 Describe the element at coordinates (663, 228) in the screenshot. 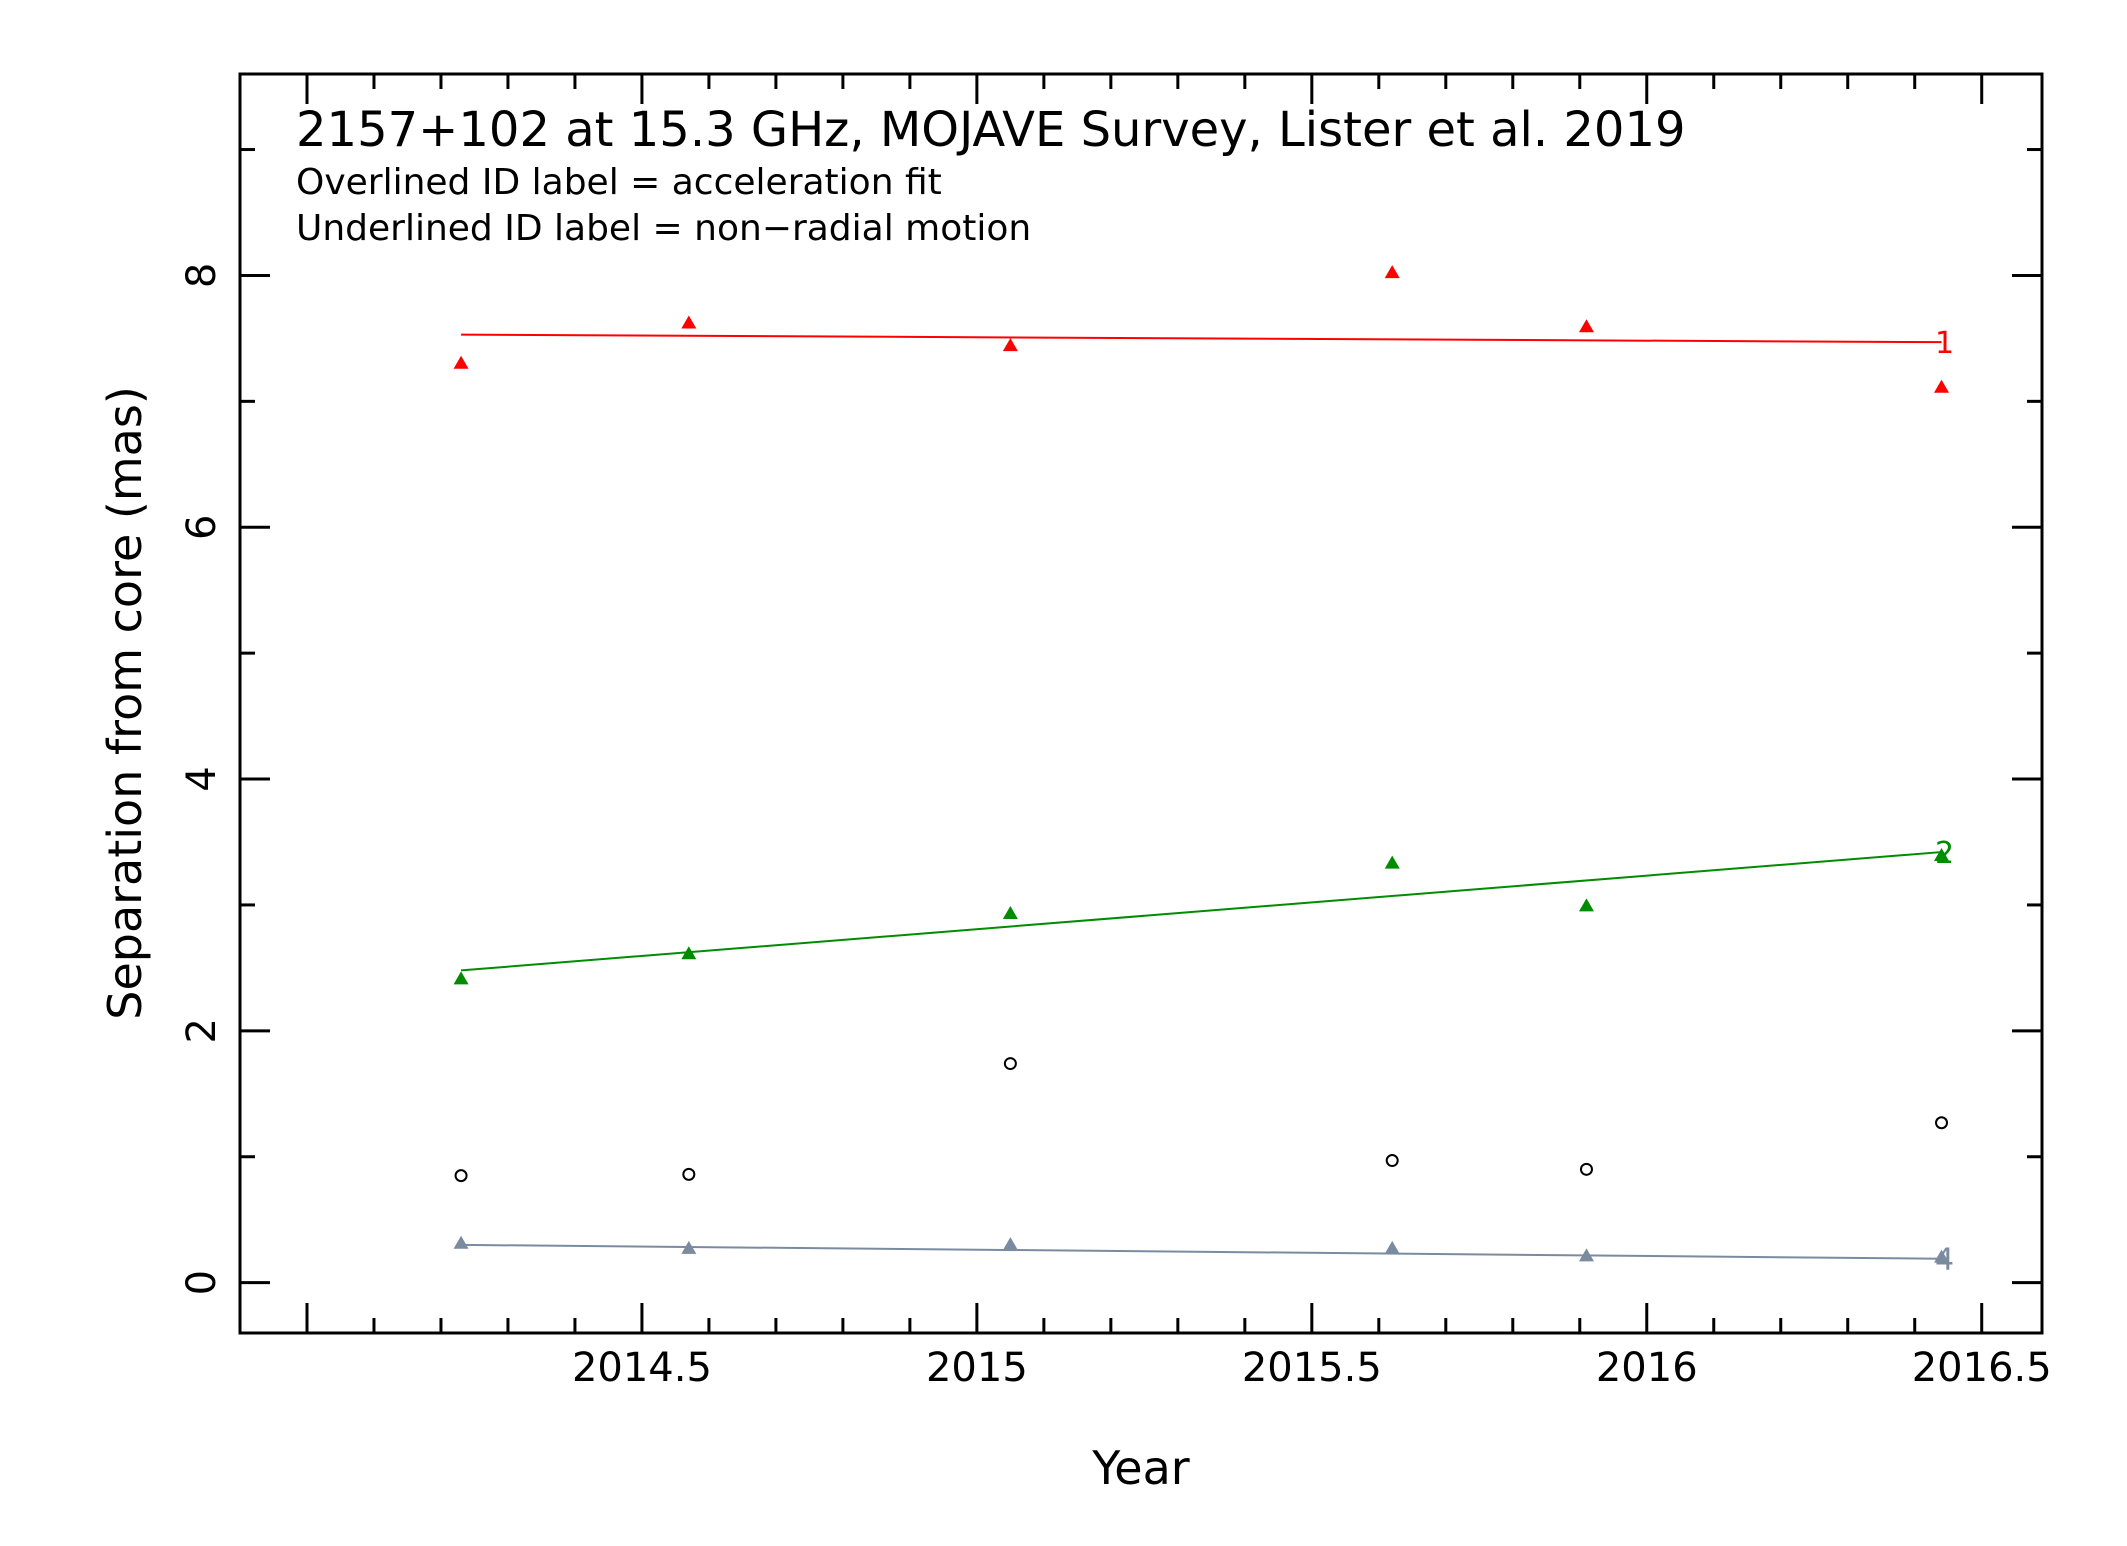

I see `note-non-radial: Underlined ID label = non−radial motion` at that location.